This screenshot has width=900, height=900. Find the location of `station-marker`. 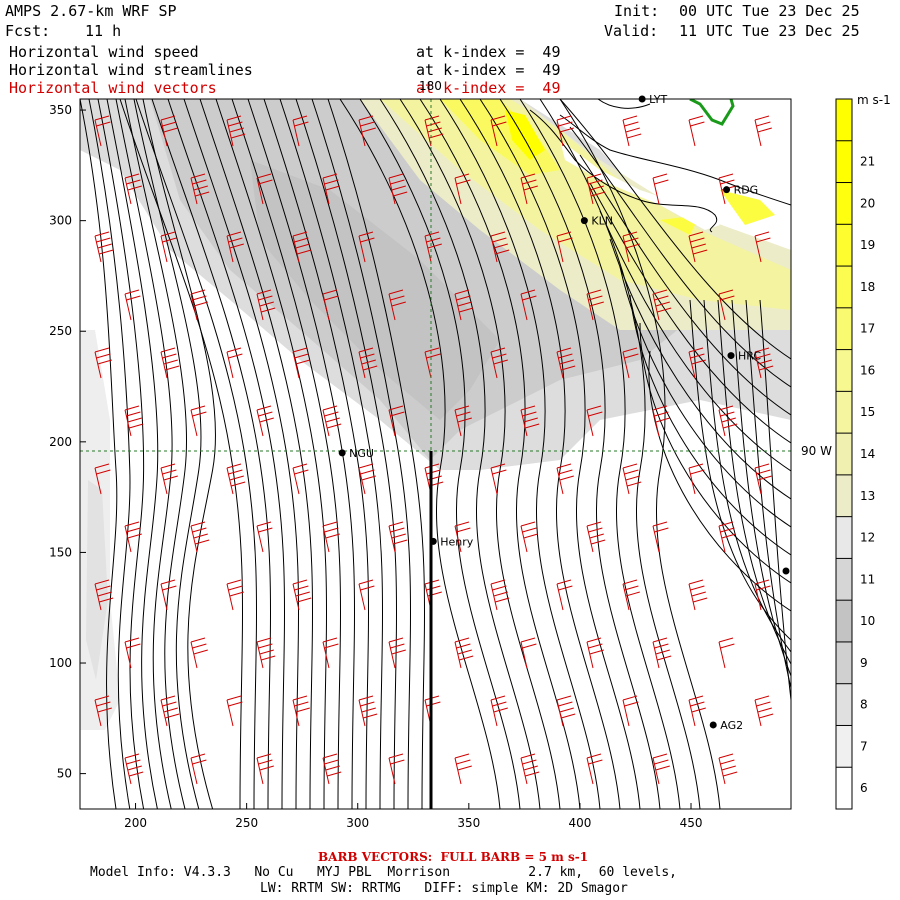

station-marker is located at coordinates (342, 453).